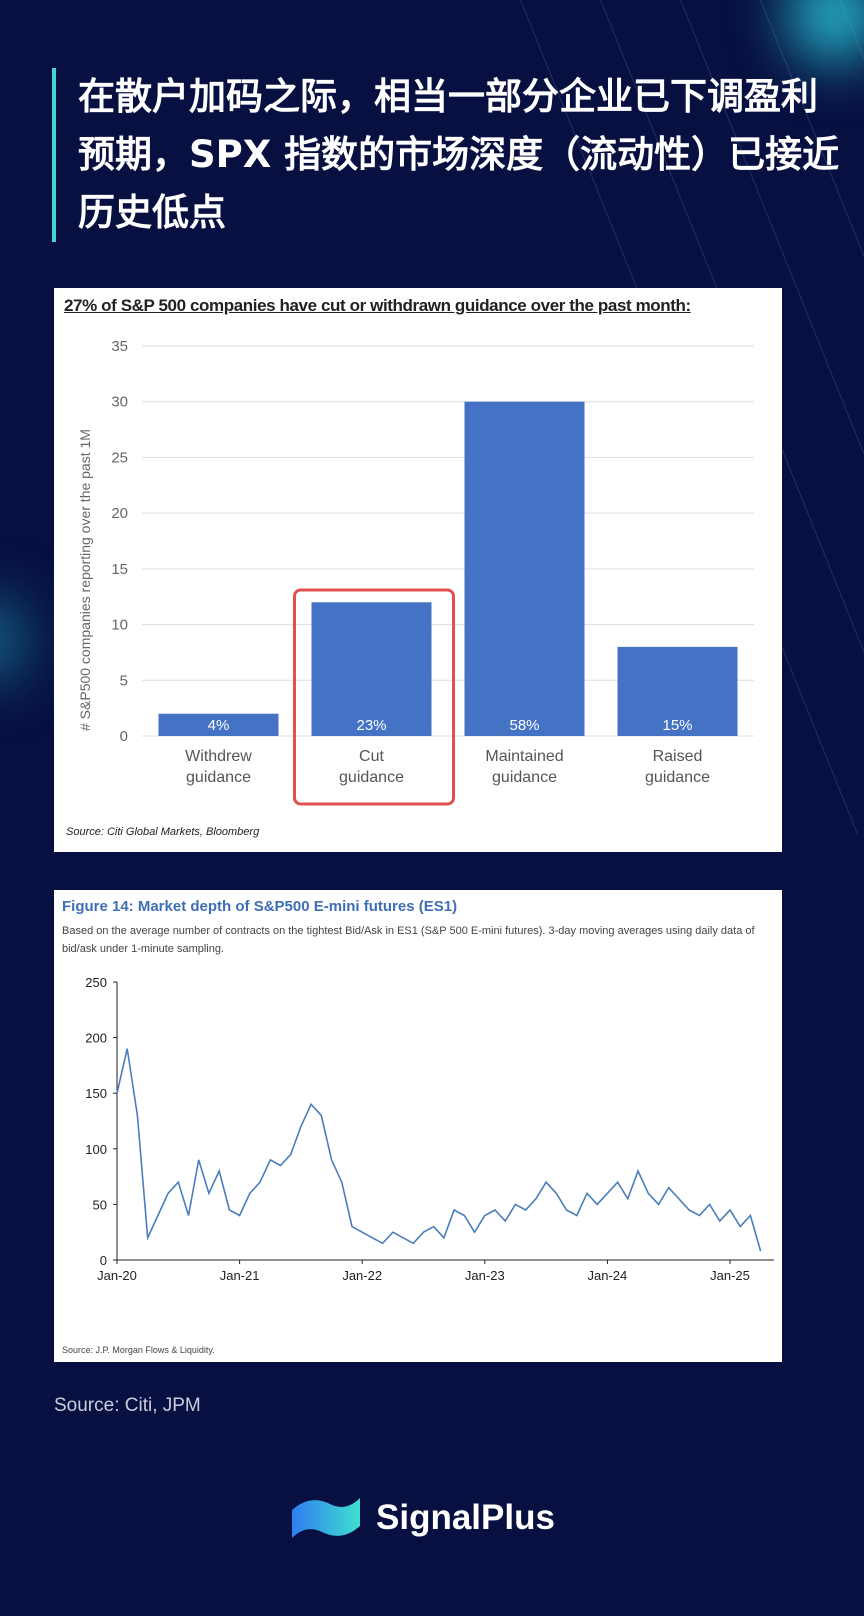  I want to click on bar-chart-source: Source: Citi Global Markets, Bloomberg, so click(163, 832).